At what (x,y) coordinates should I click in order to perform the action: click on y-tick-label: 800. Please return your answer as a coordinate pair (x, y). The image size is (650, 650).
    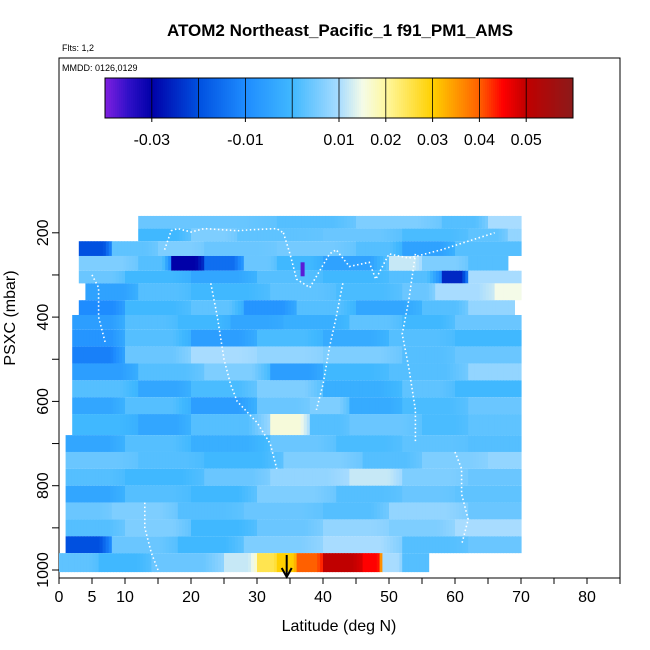
    Looking at the image, I should click on (43, 485).